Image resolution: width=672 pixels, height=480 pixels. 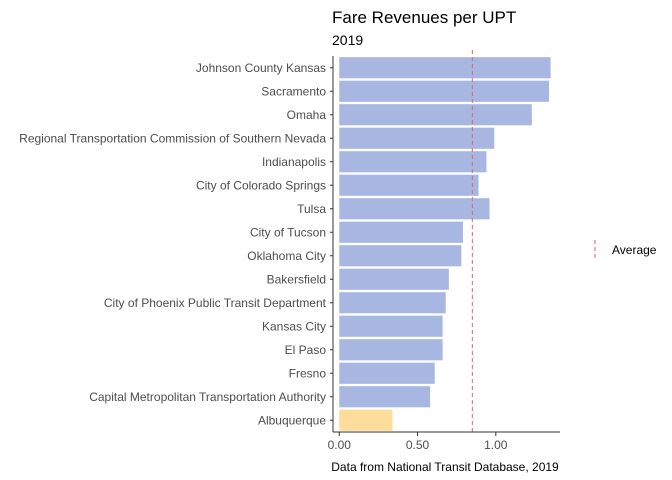 What do you see at coordinates (418, 445) in the screenshot?
I see `x-tick-label-1: 0.50` at bounding box center [418, 445].